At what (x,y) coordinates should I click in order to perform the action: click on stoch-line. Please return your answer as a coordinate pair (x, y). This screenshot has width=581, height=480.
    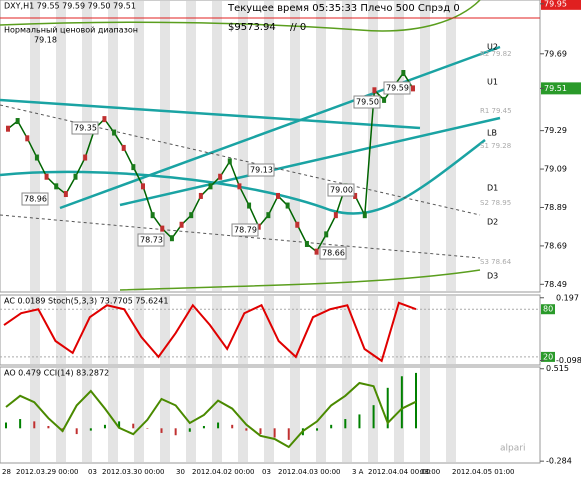
    Looking at the image, I should click on (210, 332).